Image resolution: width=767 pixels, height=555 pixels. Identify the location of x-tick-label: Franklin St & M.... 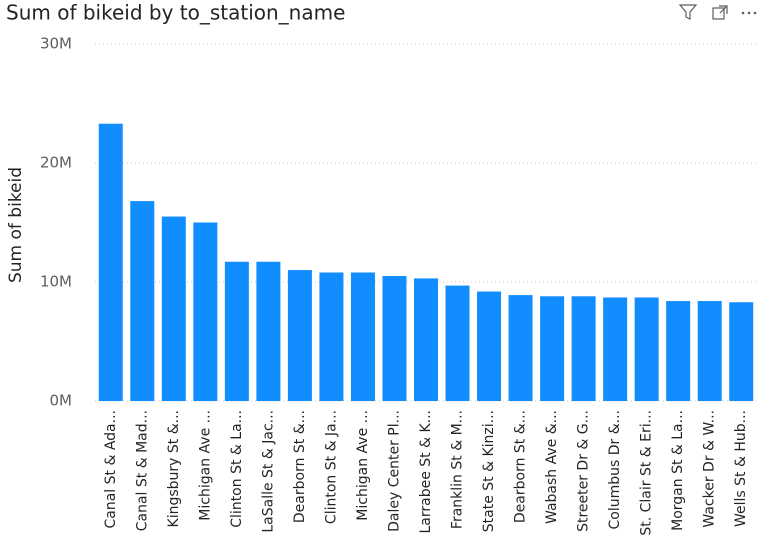
(458, 469).